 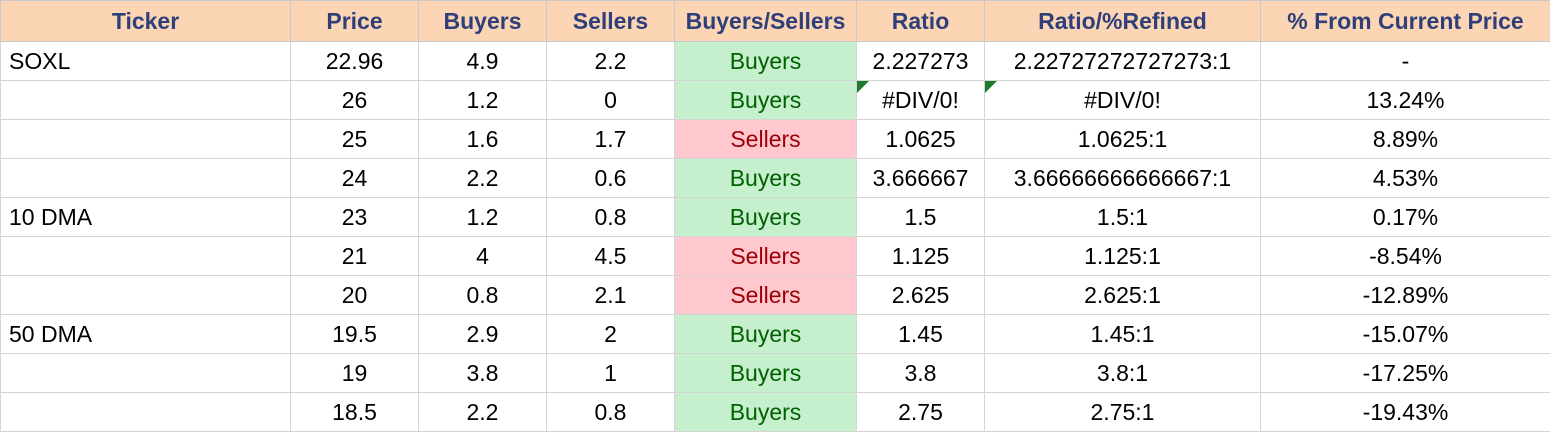 I want to click on cell-sellers: 0.6, so click(x=610, y=178).